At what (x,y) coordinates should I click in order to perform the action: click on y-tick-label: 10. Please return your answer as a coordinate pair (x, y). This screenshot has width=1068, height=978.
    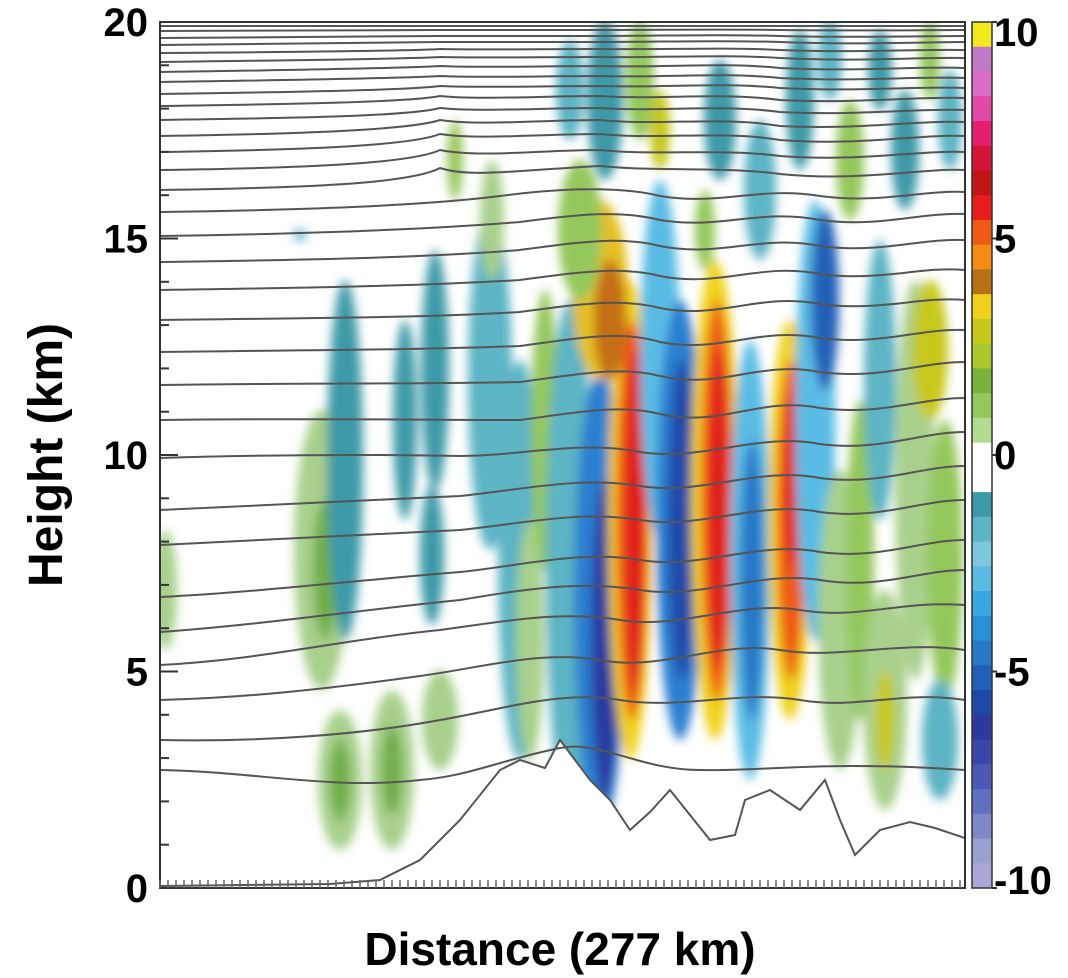
    Looking at the image, I should click on (126, 456).